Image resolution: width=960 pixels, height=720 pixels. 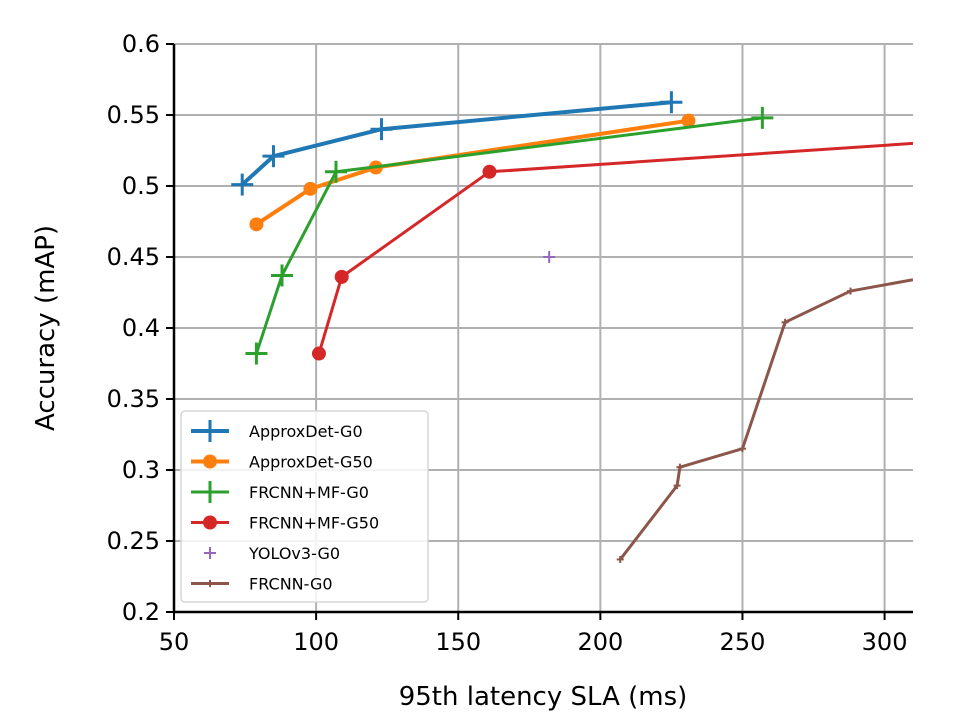 I want to click on y-tick-label: 0.55, so click(x=133, y=115).